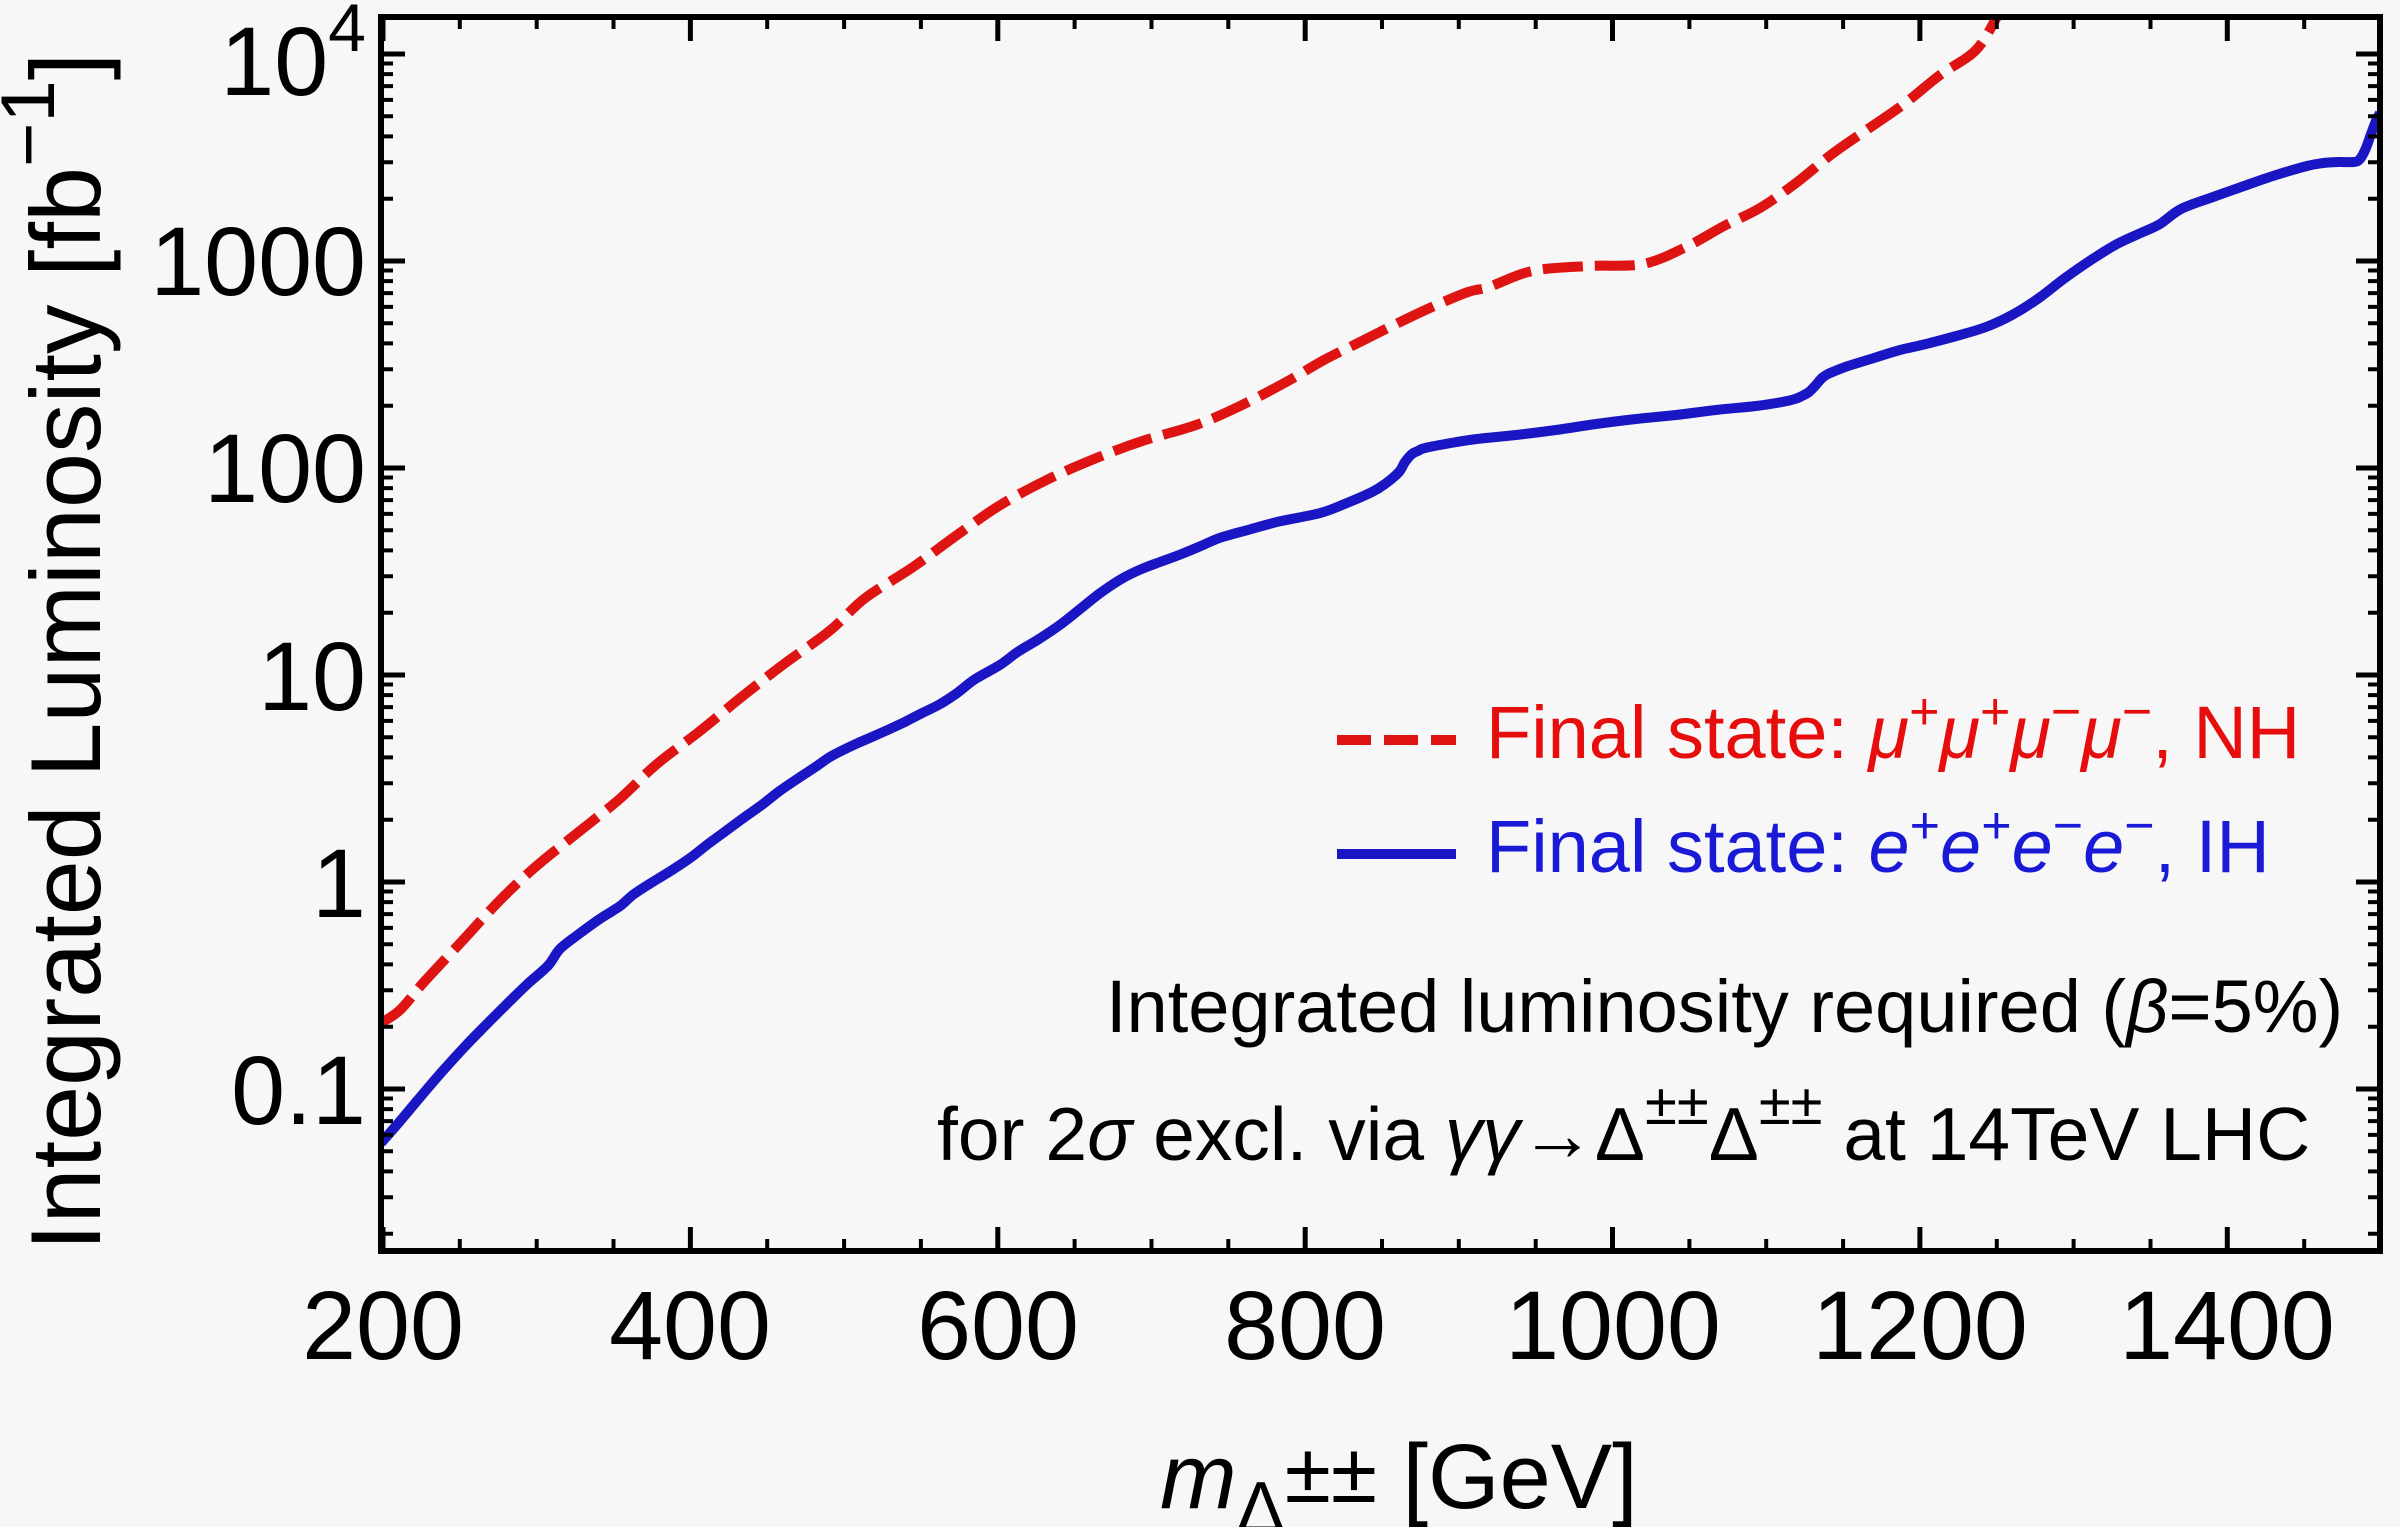 The image size is (2400, 1527). I want to click on svg-text: 400, so click(690, 1325).